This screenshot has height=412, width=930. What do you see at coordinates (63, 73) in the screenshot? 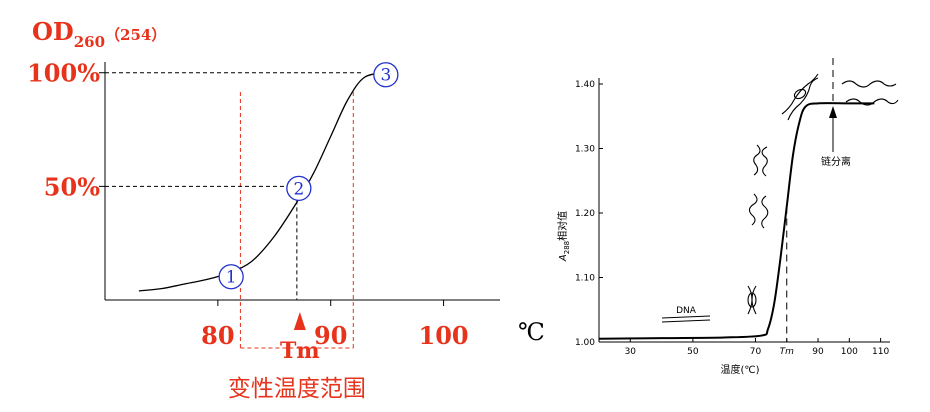
I see `left-y-tick-label: 100%` at bounding box center [63, 73].